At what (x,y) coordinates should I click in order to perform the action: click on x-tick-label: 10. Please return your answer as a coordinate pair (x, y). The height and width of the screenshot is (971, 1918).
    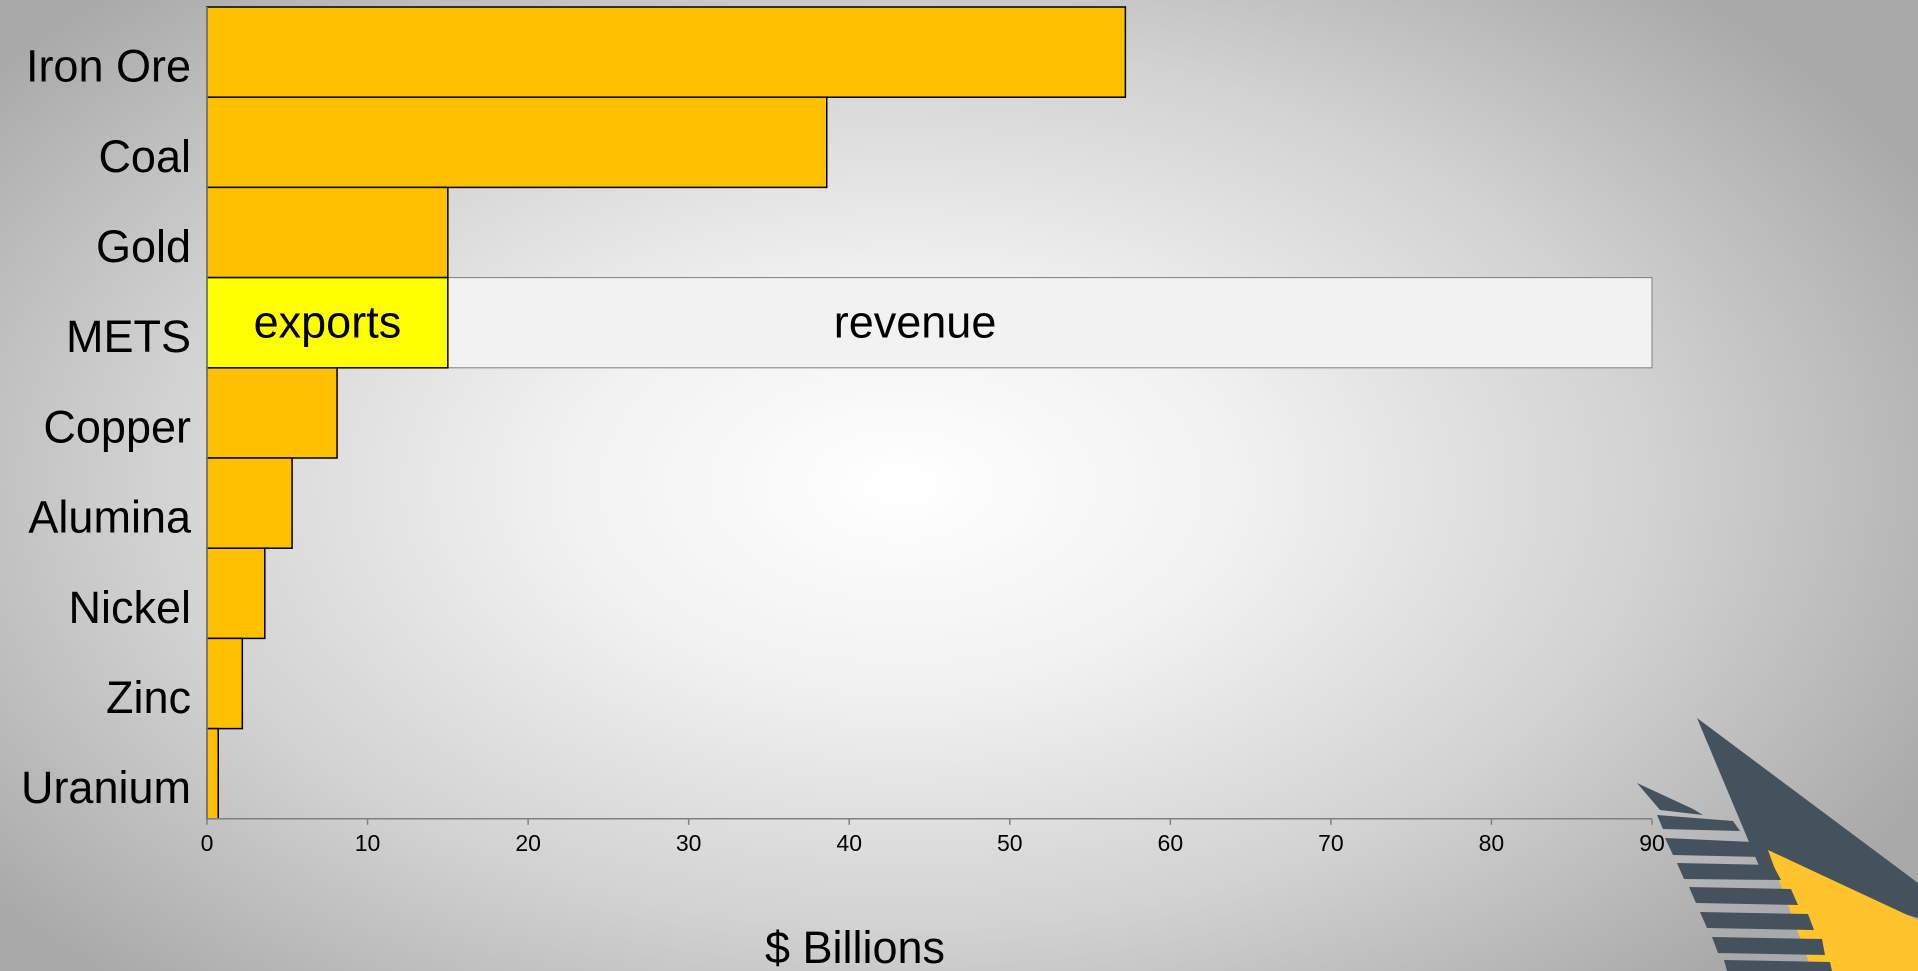
    Looking at the image, I should click on (368, 843).